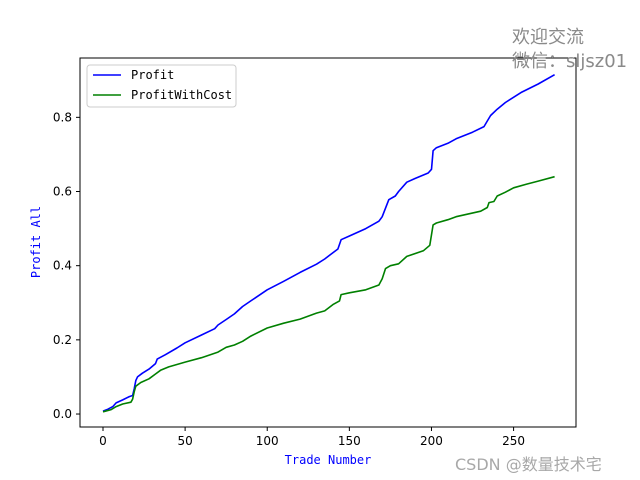 Image resolution: width=640 pixels, height=480 pixels. What do you see at coordinates (184, 441) in the screenshot?
I see `x-tick-label: 50` at bounding box center [184, 441].